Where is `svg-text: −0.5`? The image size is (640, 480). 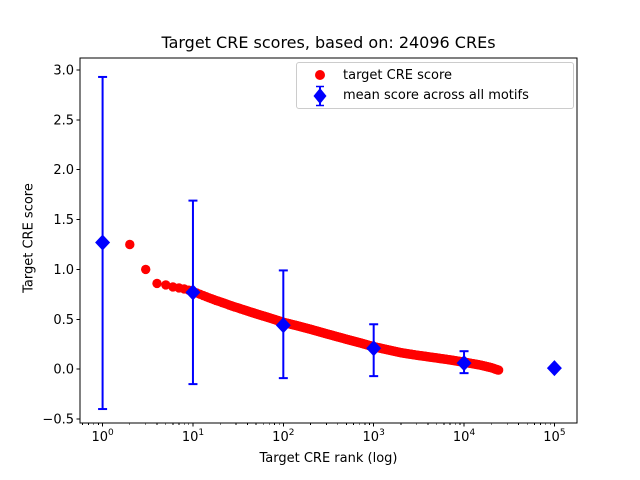
svg-text: −0.5 is located at coordinates (58, 420).